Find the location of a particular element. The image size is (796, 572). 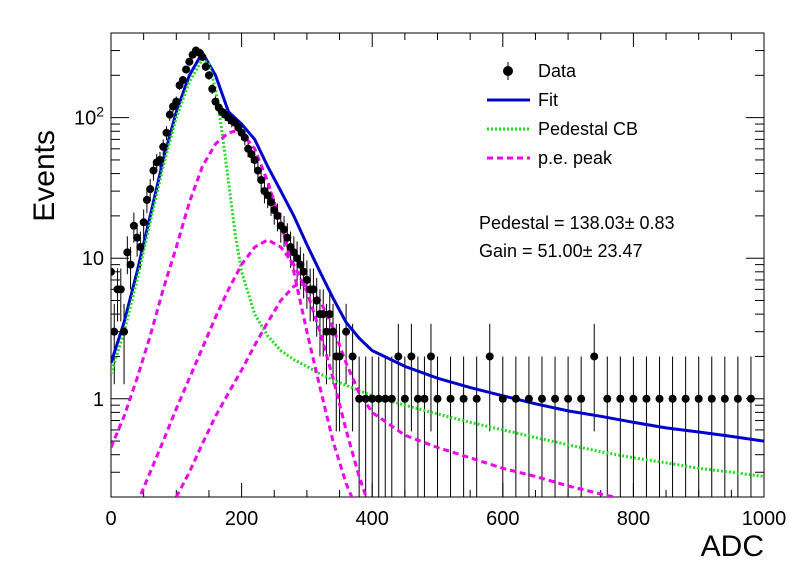

x-tick-label: 1000 is located at coordinates (764, 519).